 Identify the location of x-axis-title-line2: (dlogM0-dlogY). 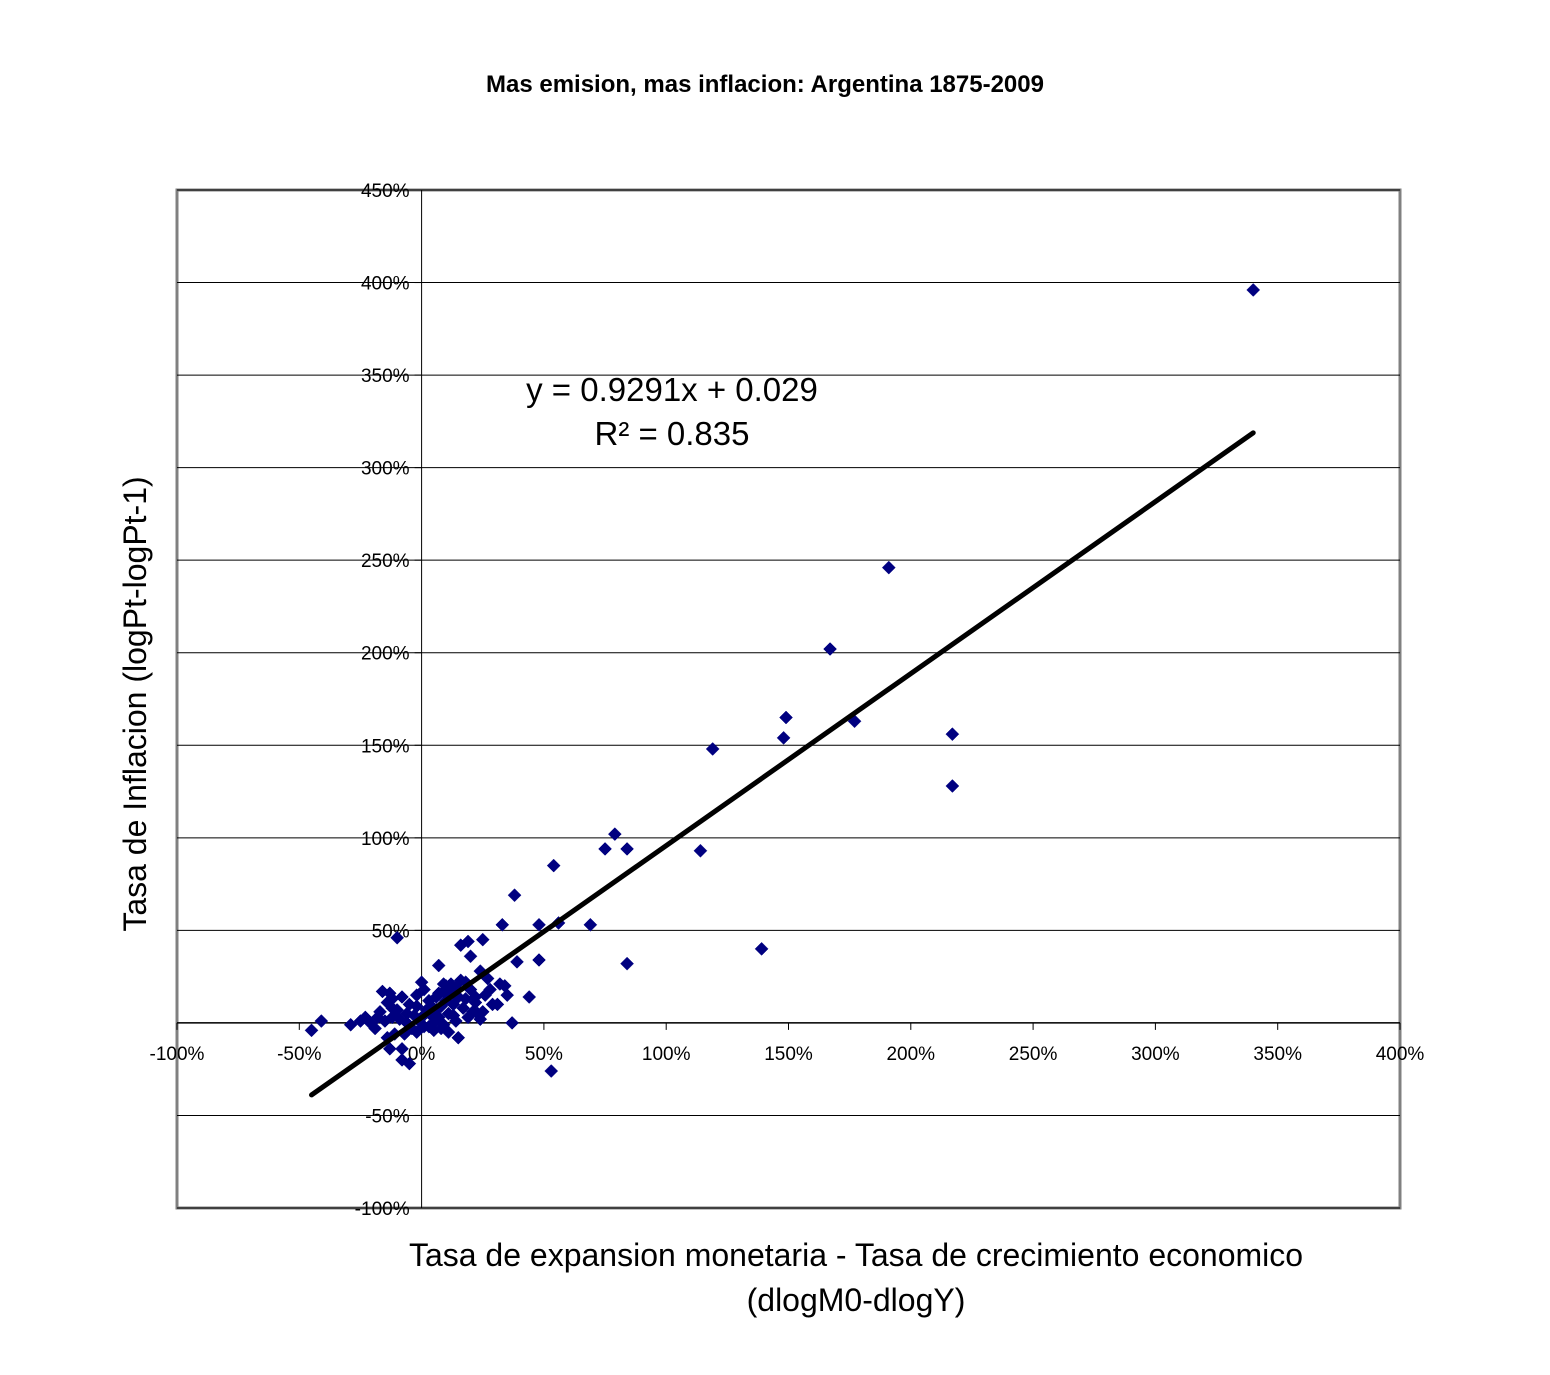
(856, 1300).